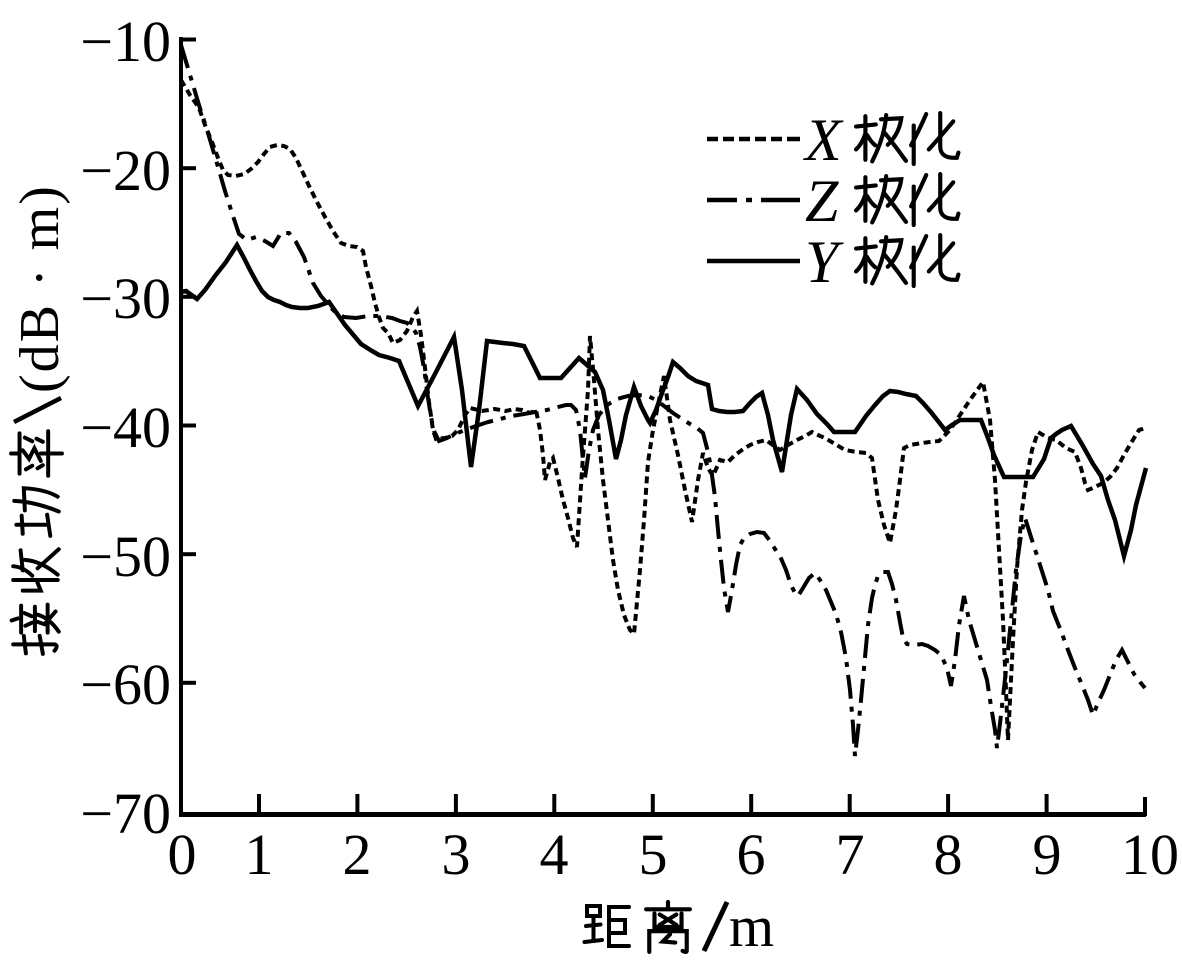 The height and width of the screenshot is (968, 1182). Describe the element at coordinates (125, 813) in the screenshot. I see `svg-text: −70` at that location.